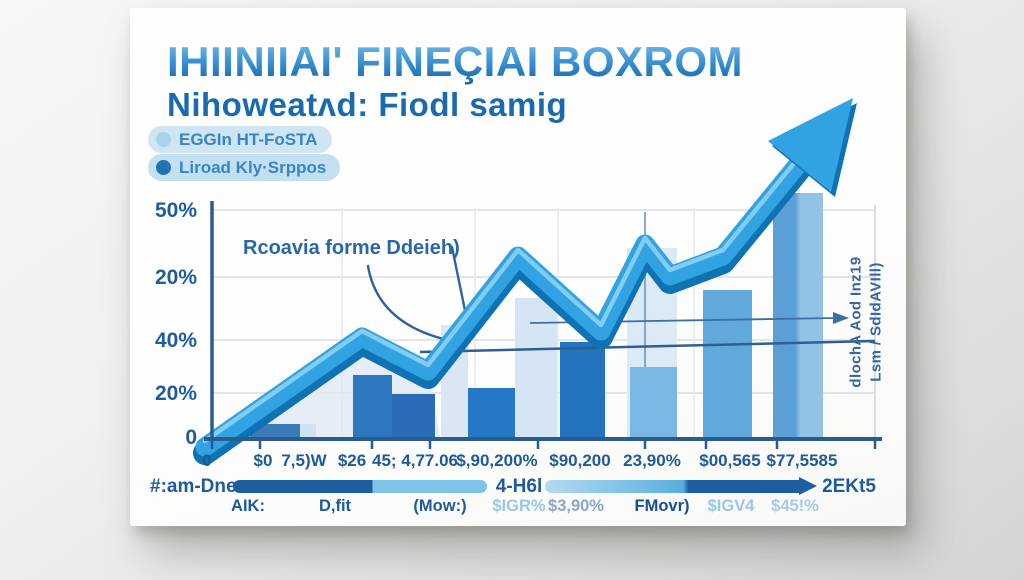 The width and height of the screenshot is (1024, 580). I want to click on footer-arrow-icon, so click(808, 486).